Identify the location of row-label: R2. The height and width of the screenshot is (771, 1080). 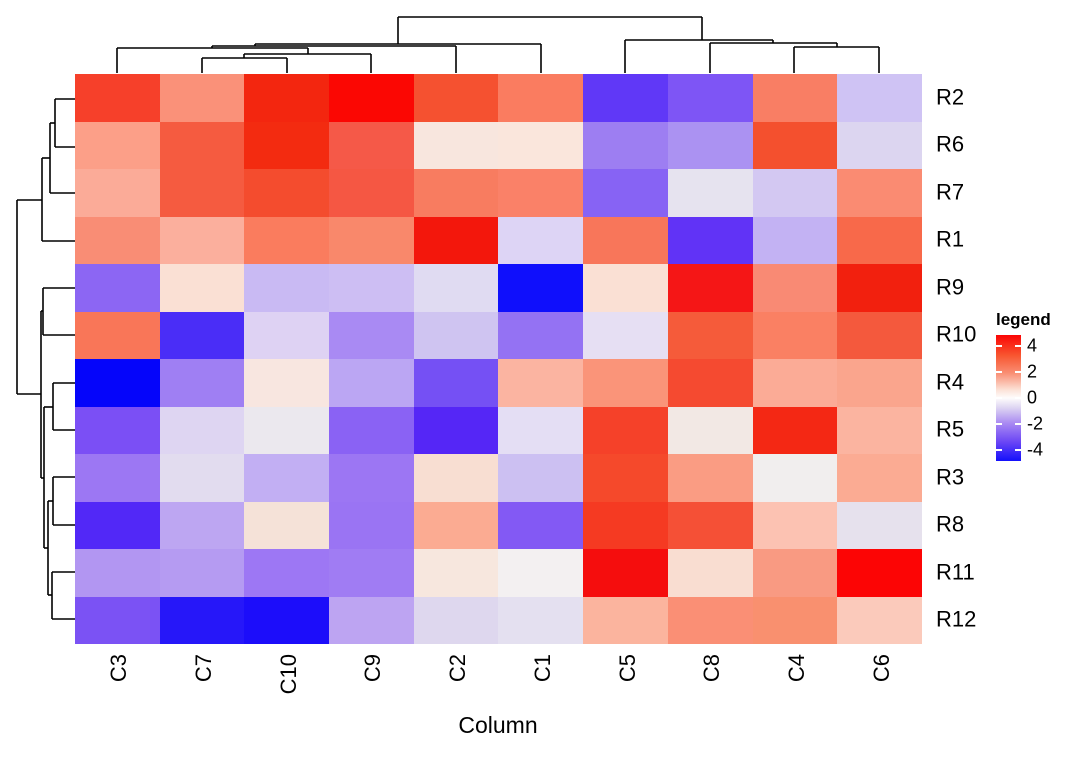
(950, 97).